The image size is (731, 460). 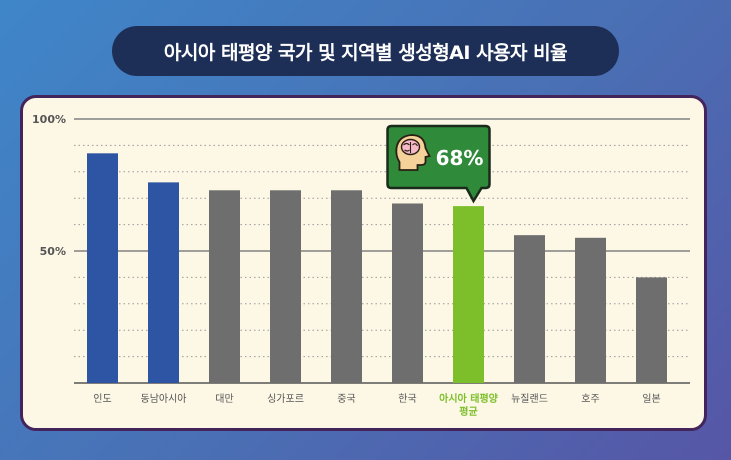 What do you see at coordinates (468, 405) in the screenshot?
I see `x-tick-label: 아시아 태평양 평균` at bounding box center [468, 405].